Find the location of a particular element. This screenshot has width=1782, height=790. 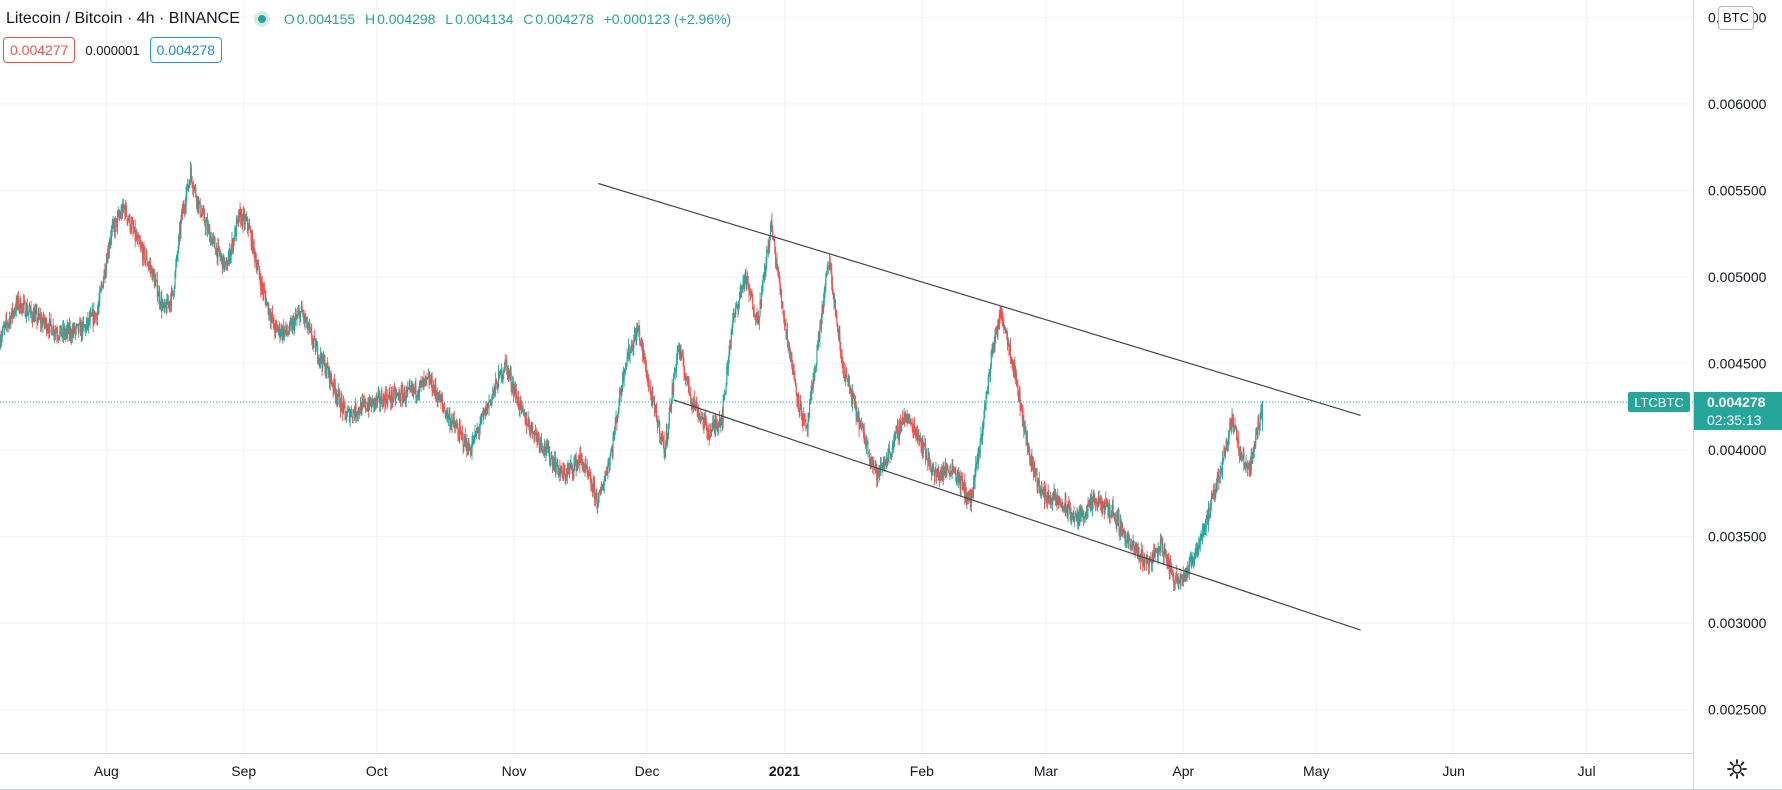

gear-icon is located at coordinates (1737, 769).